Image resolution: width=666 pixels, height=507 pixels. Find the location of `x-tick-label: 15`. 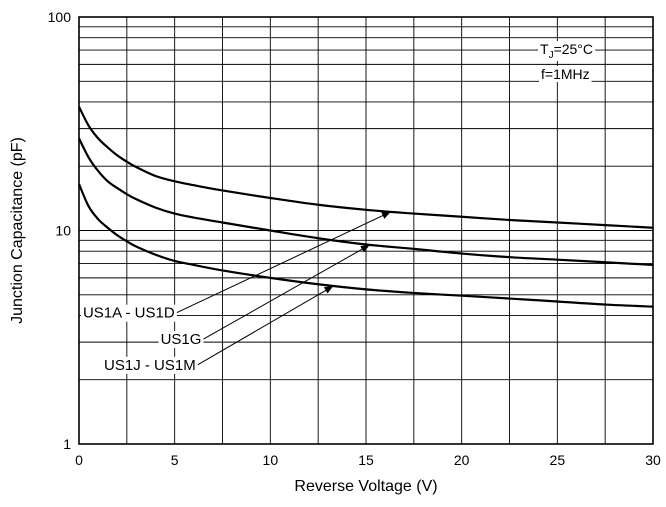

x-tick-label: 15 is located at coordinates (366, 460).